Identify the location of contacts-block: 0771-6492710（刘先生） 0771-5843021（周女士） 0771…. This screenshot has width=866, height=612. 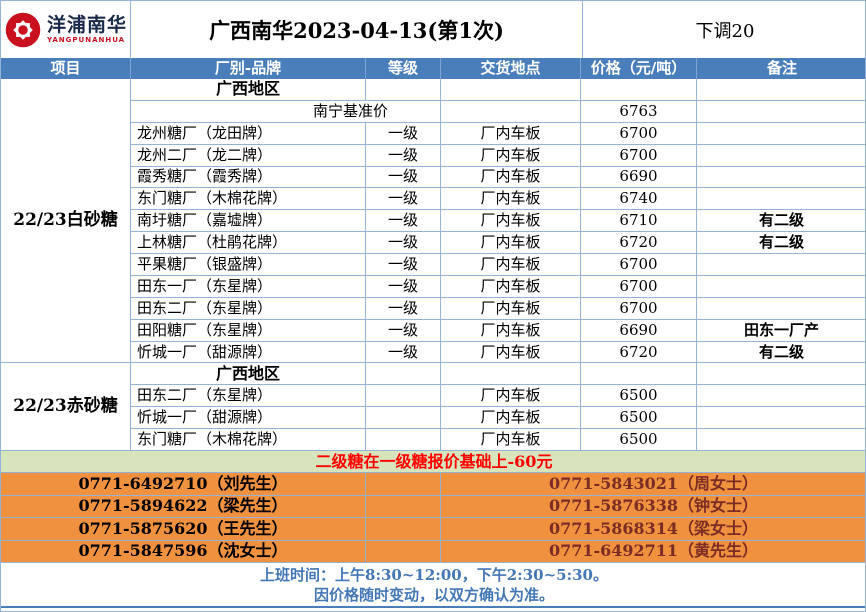
(433, 518).